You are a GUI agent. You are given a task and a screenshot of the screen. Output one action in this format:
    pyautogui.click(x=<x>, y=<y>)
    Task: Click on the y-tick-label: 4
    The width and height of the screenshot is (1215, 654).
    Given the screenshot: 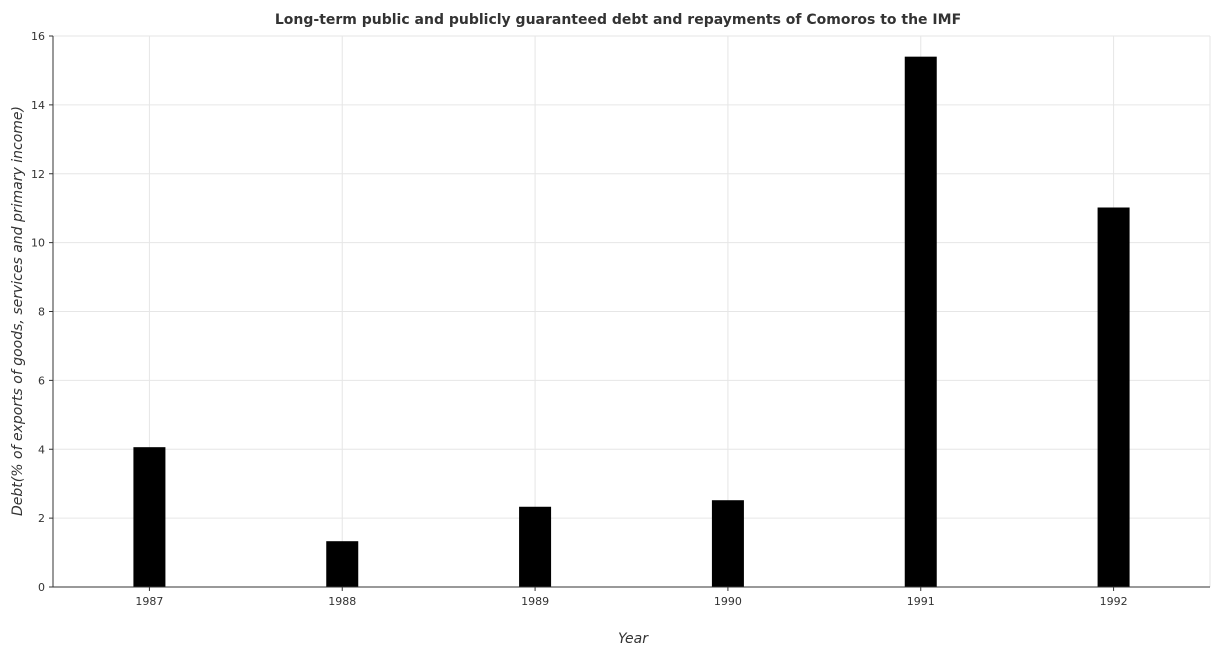 What is the action you would take?
    pyautogui.click(x=41, y=449)
    